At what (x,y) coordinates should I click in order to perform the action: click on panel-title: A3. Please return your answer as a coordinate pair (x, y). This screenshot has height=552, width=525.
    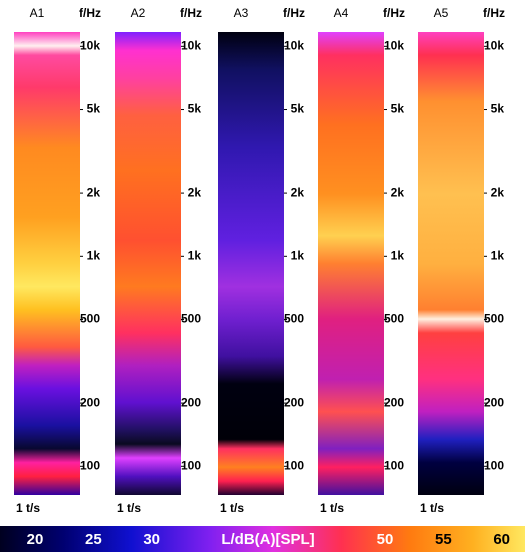
    Looking at the image, I should click on (241, 13).